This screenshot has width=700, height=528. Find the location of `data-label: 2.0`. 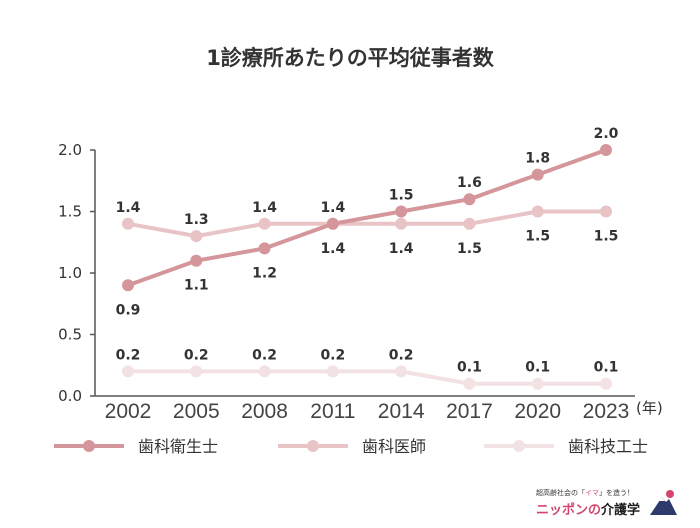

data-label: 2.0 is located at coordinates (606, 134).